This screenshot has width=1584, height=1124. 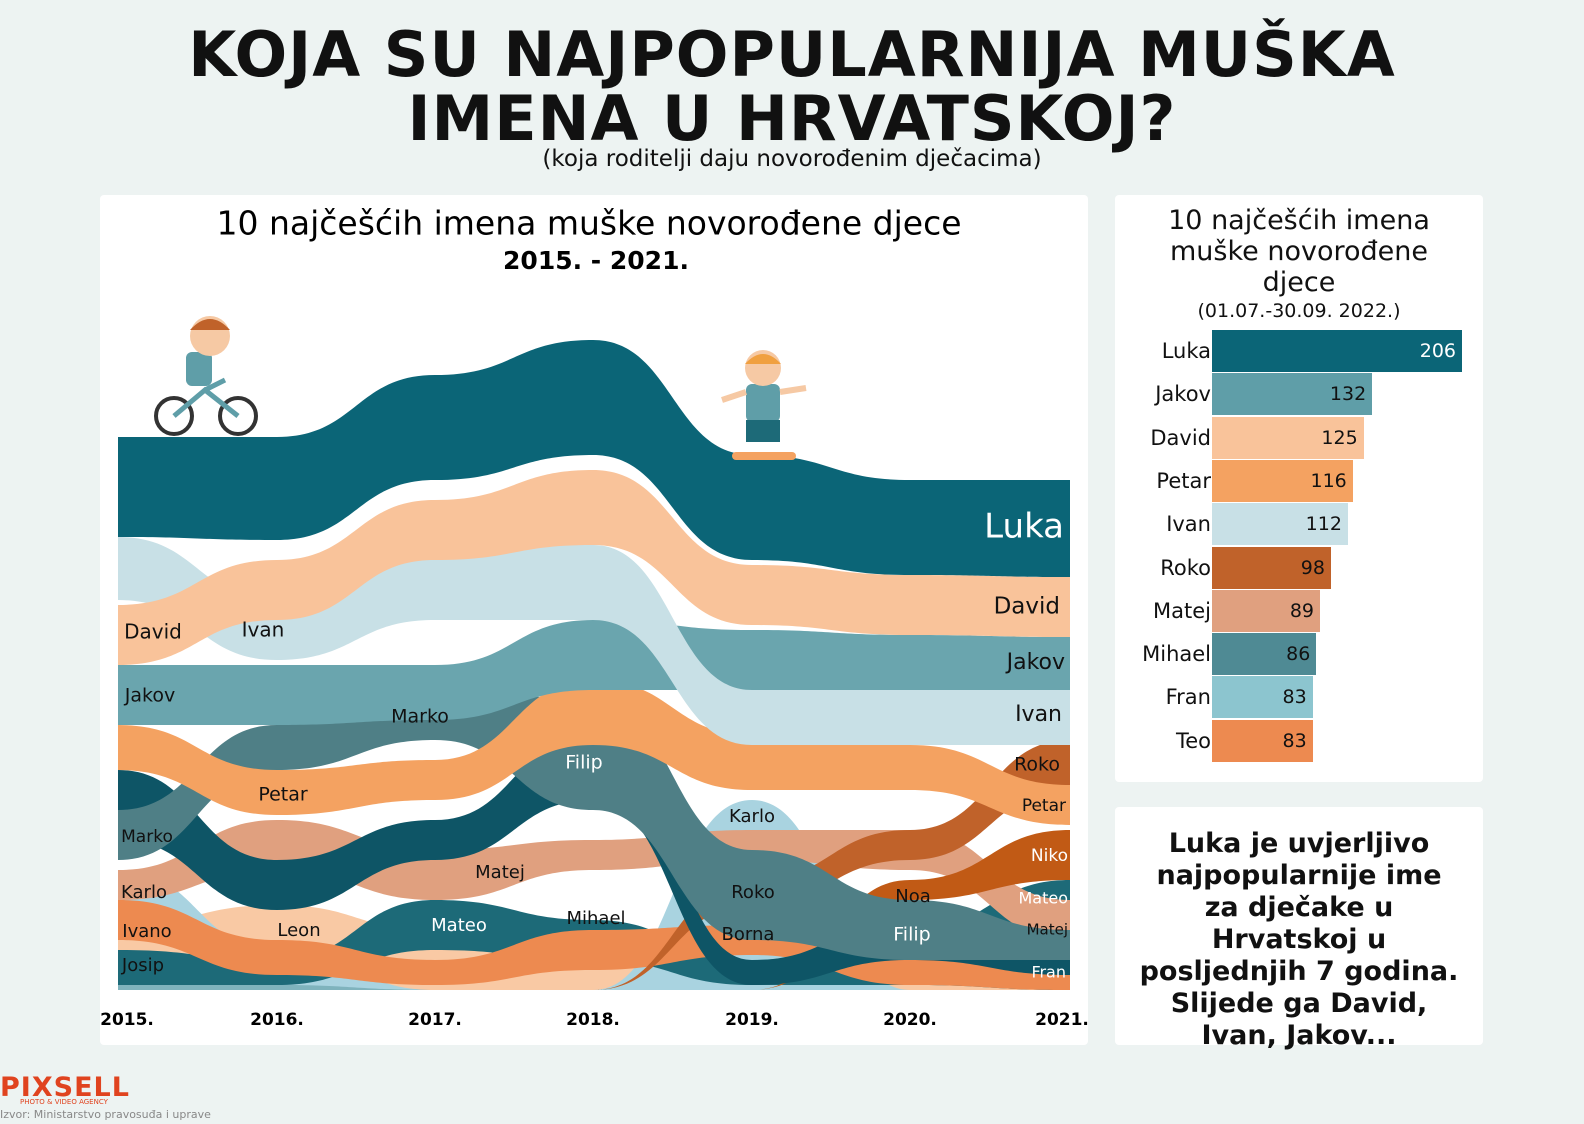 I want to click on bar-row: Fran 83, so click(x=1299, y=697).